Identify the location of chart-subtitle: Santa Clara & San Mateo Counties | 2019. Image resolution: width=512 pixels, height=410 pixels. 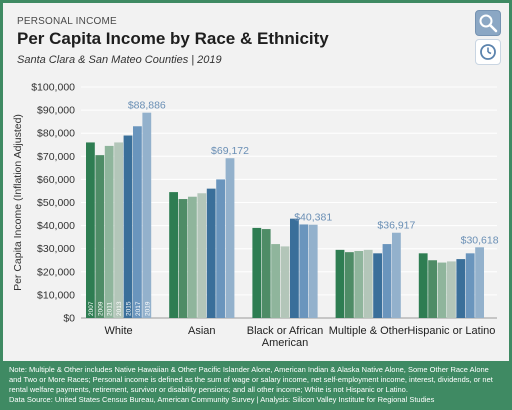
(119, 60).